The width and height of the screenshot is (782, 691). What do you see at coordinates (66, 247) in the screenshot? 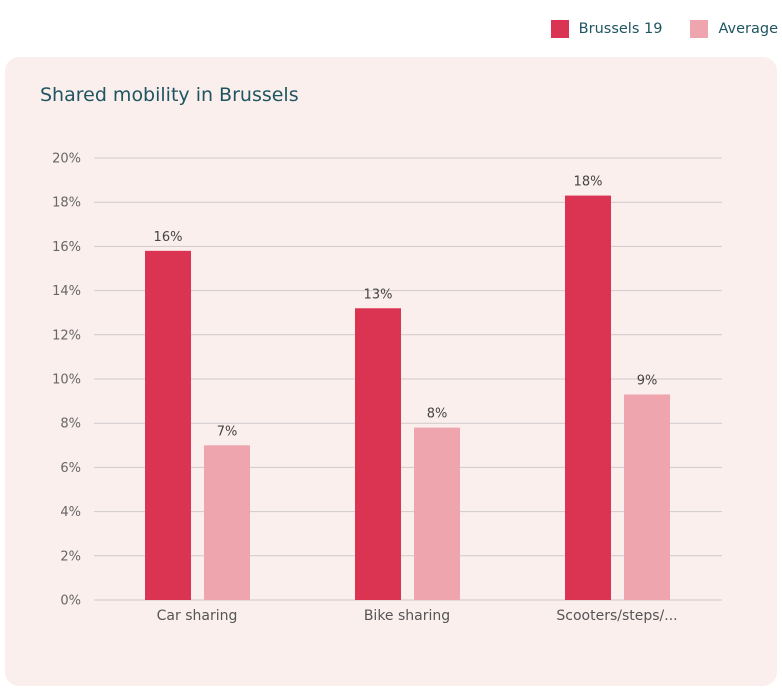
I see `y-tick-label: 16%` at bounding box center [66, 247].